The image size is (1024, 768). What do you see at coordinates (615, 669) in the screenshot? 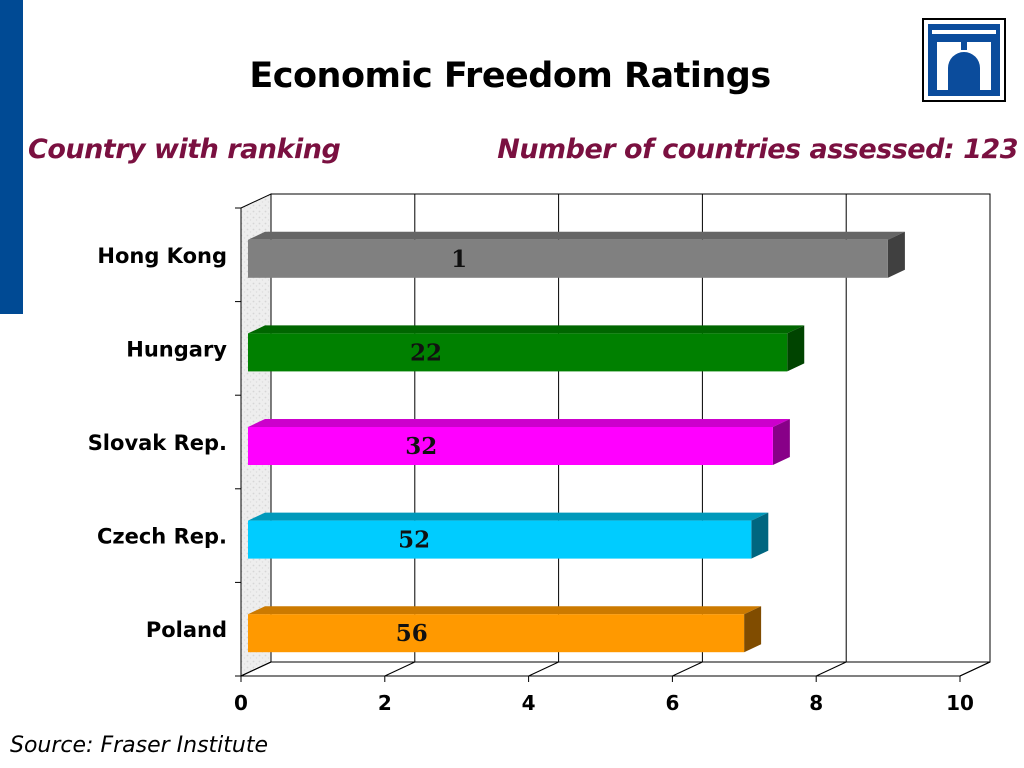
I see `chart-floor` at bounding box center [615, 669].